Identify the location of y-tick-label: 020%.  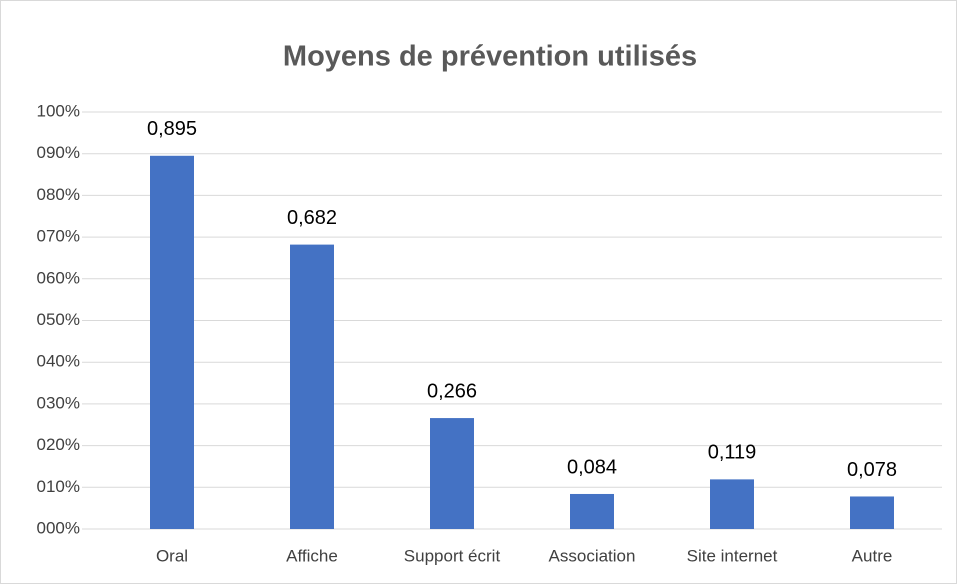
(58, 444).